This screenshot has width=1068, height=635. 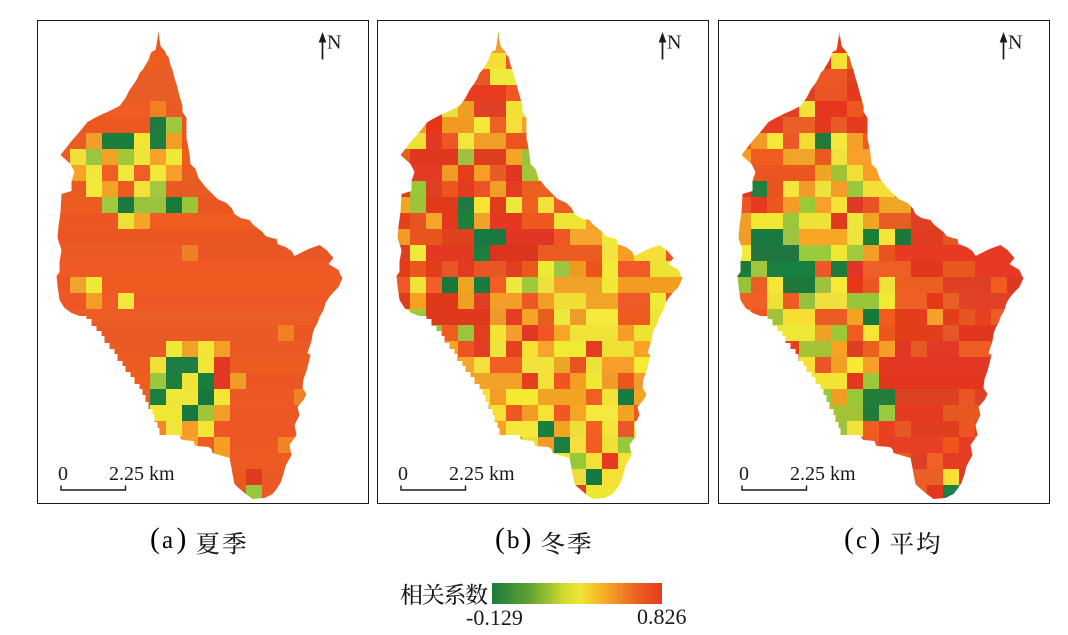 I want to click on svg-text: a, so click(x=167, y=540).